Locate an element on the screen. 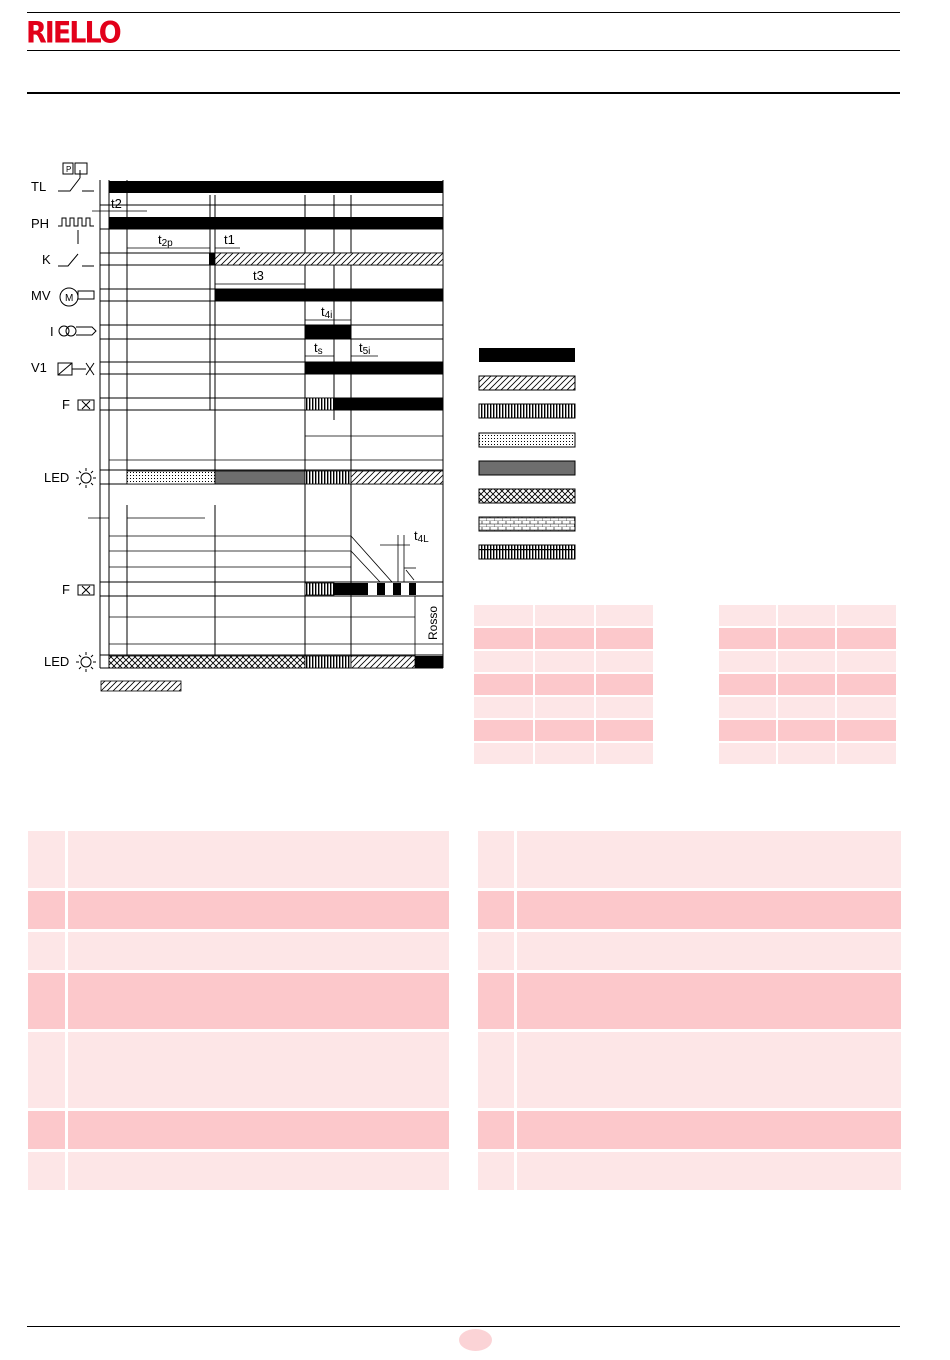  label-rosso: Rosso is located at coordinates (433, 623).